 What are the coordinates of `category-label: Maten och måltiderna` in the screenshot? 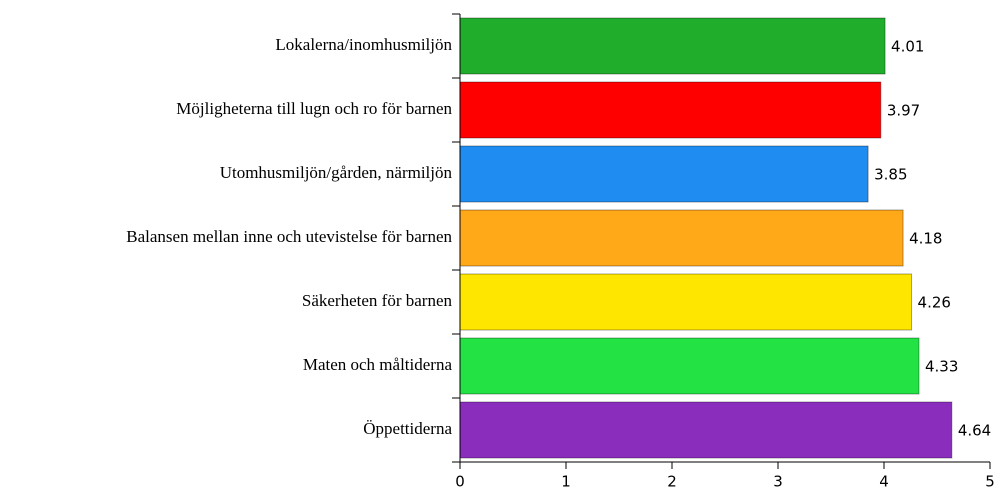 It's located at (378, 364).